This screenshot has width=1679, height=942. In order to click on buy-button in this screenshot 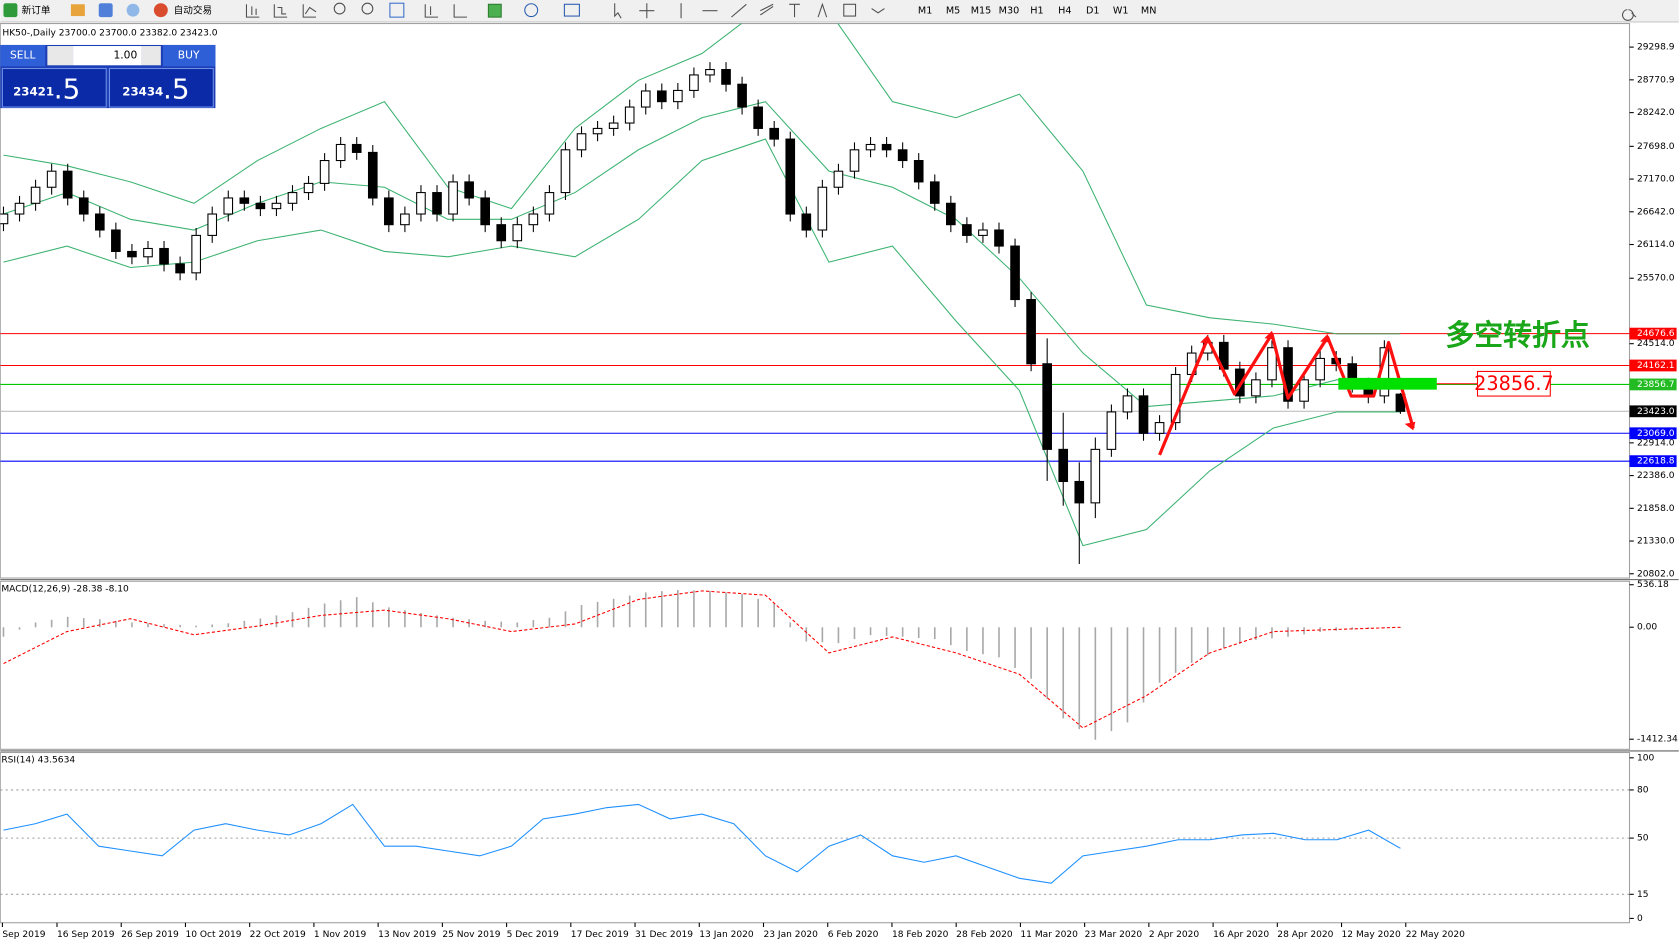, I will do `click(189, 55)`.